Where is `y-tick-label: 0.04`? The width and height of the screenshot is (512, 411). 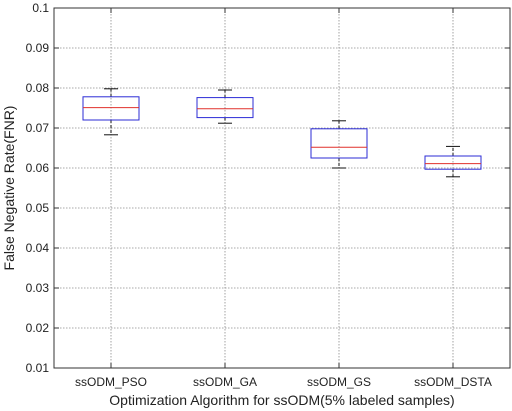
y-tick-label: 0.04 is located at coordinates (38, 248).